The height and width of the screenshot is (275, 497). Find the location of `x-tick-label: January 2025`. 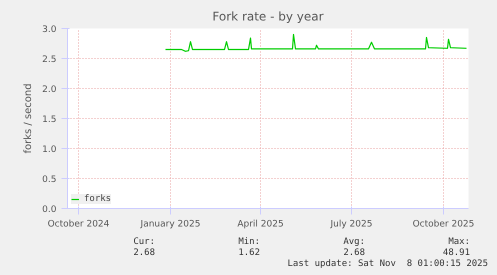

x-tick-label: January 2025 is located at coordinates (170, 225).